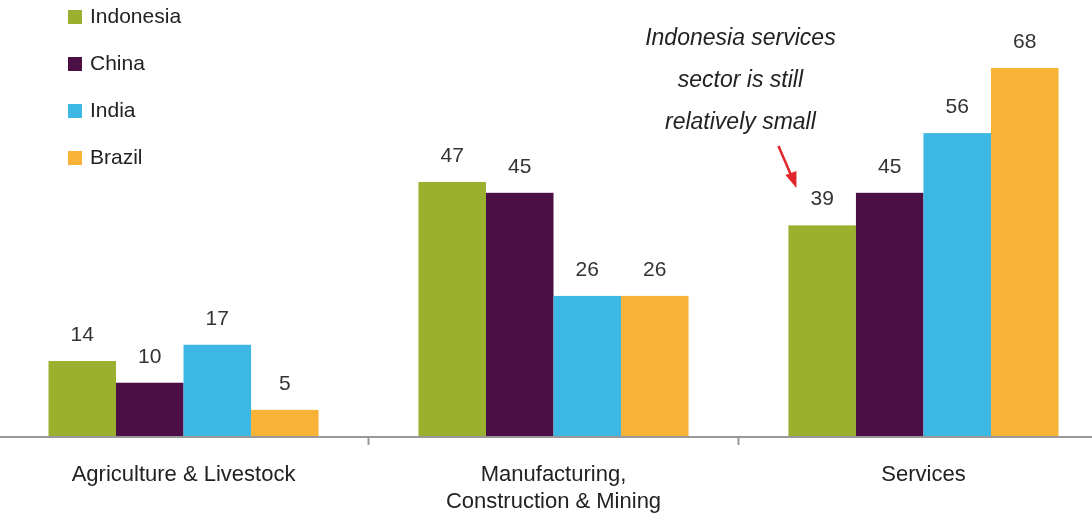 This screenshot has height=520, width=1092. What do you see at coordinates (150, 355) in the screenshot?
I see `data-label: 10` at bounding box center [150, 355].